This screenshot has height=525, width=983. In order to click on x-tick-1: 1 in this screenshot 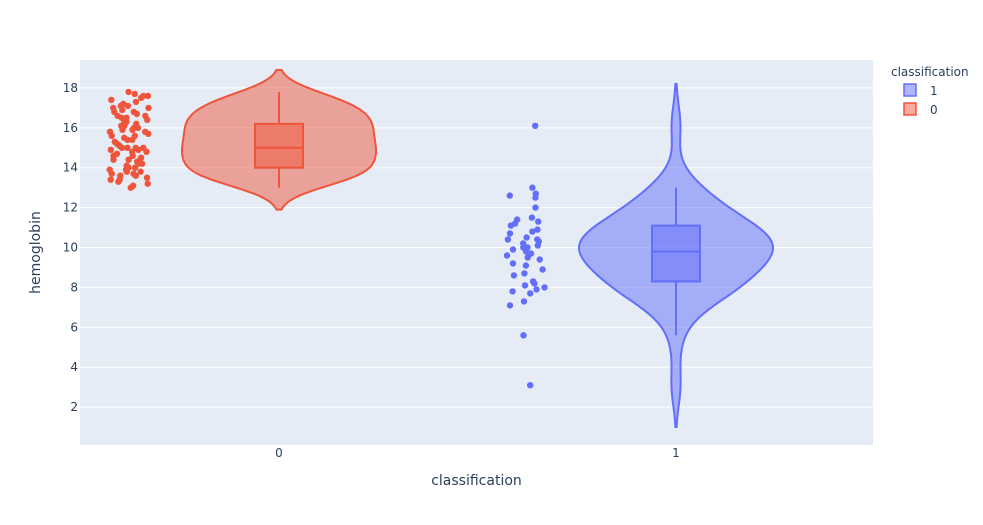, I will do `click(676, 453)`.